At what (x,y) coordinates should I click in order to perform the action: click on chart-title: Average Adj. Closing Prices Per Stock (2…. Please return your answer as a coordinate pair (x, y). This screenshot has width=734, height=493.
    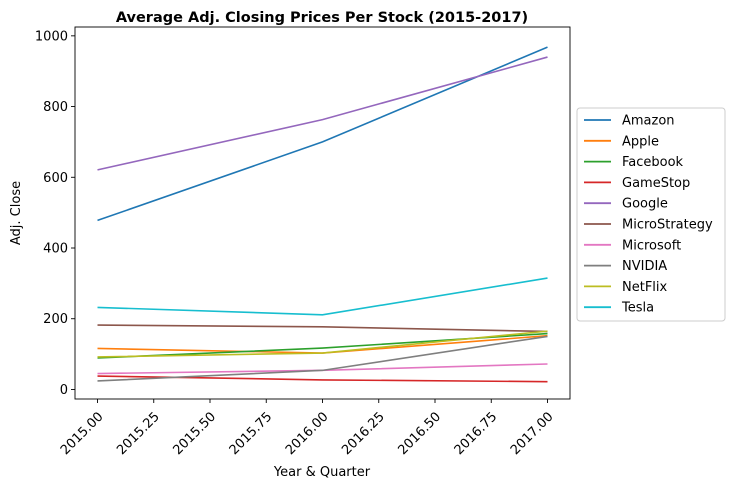
    Looking at the image, I should click on (322, 18).